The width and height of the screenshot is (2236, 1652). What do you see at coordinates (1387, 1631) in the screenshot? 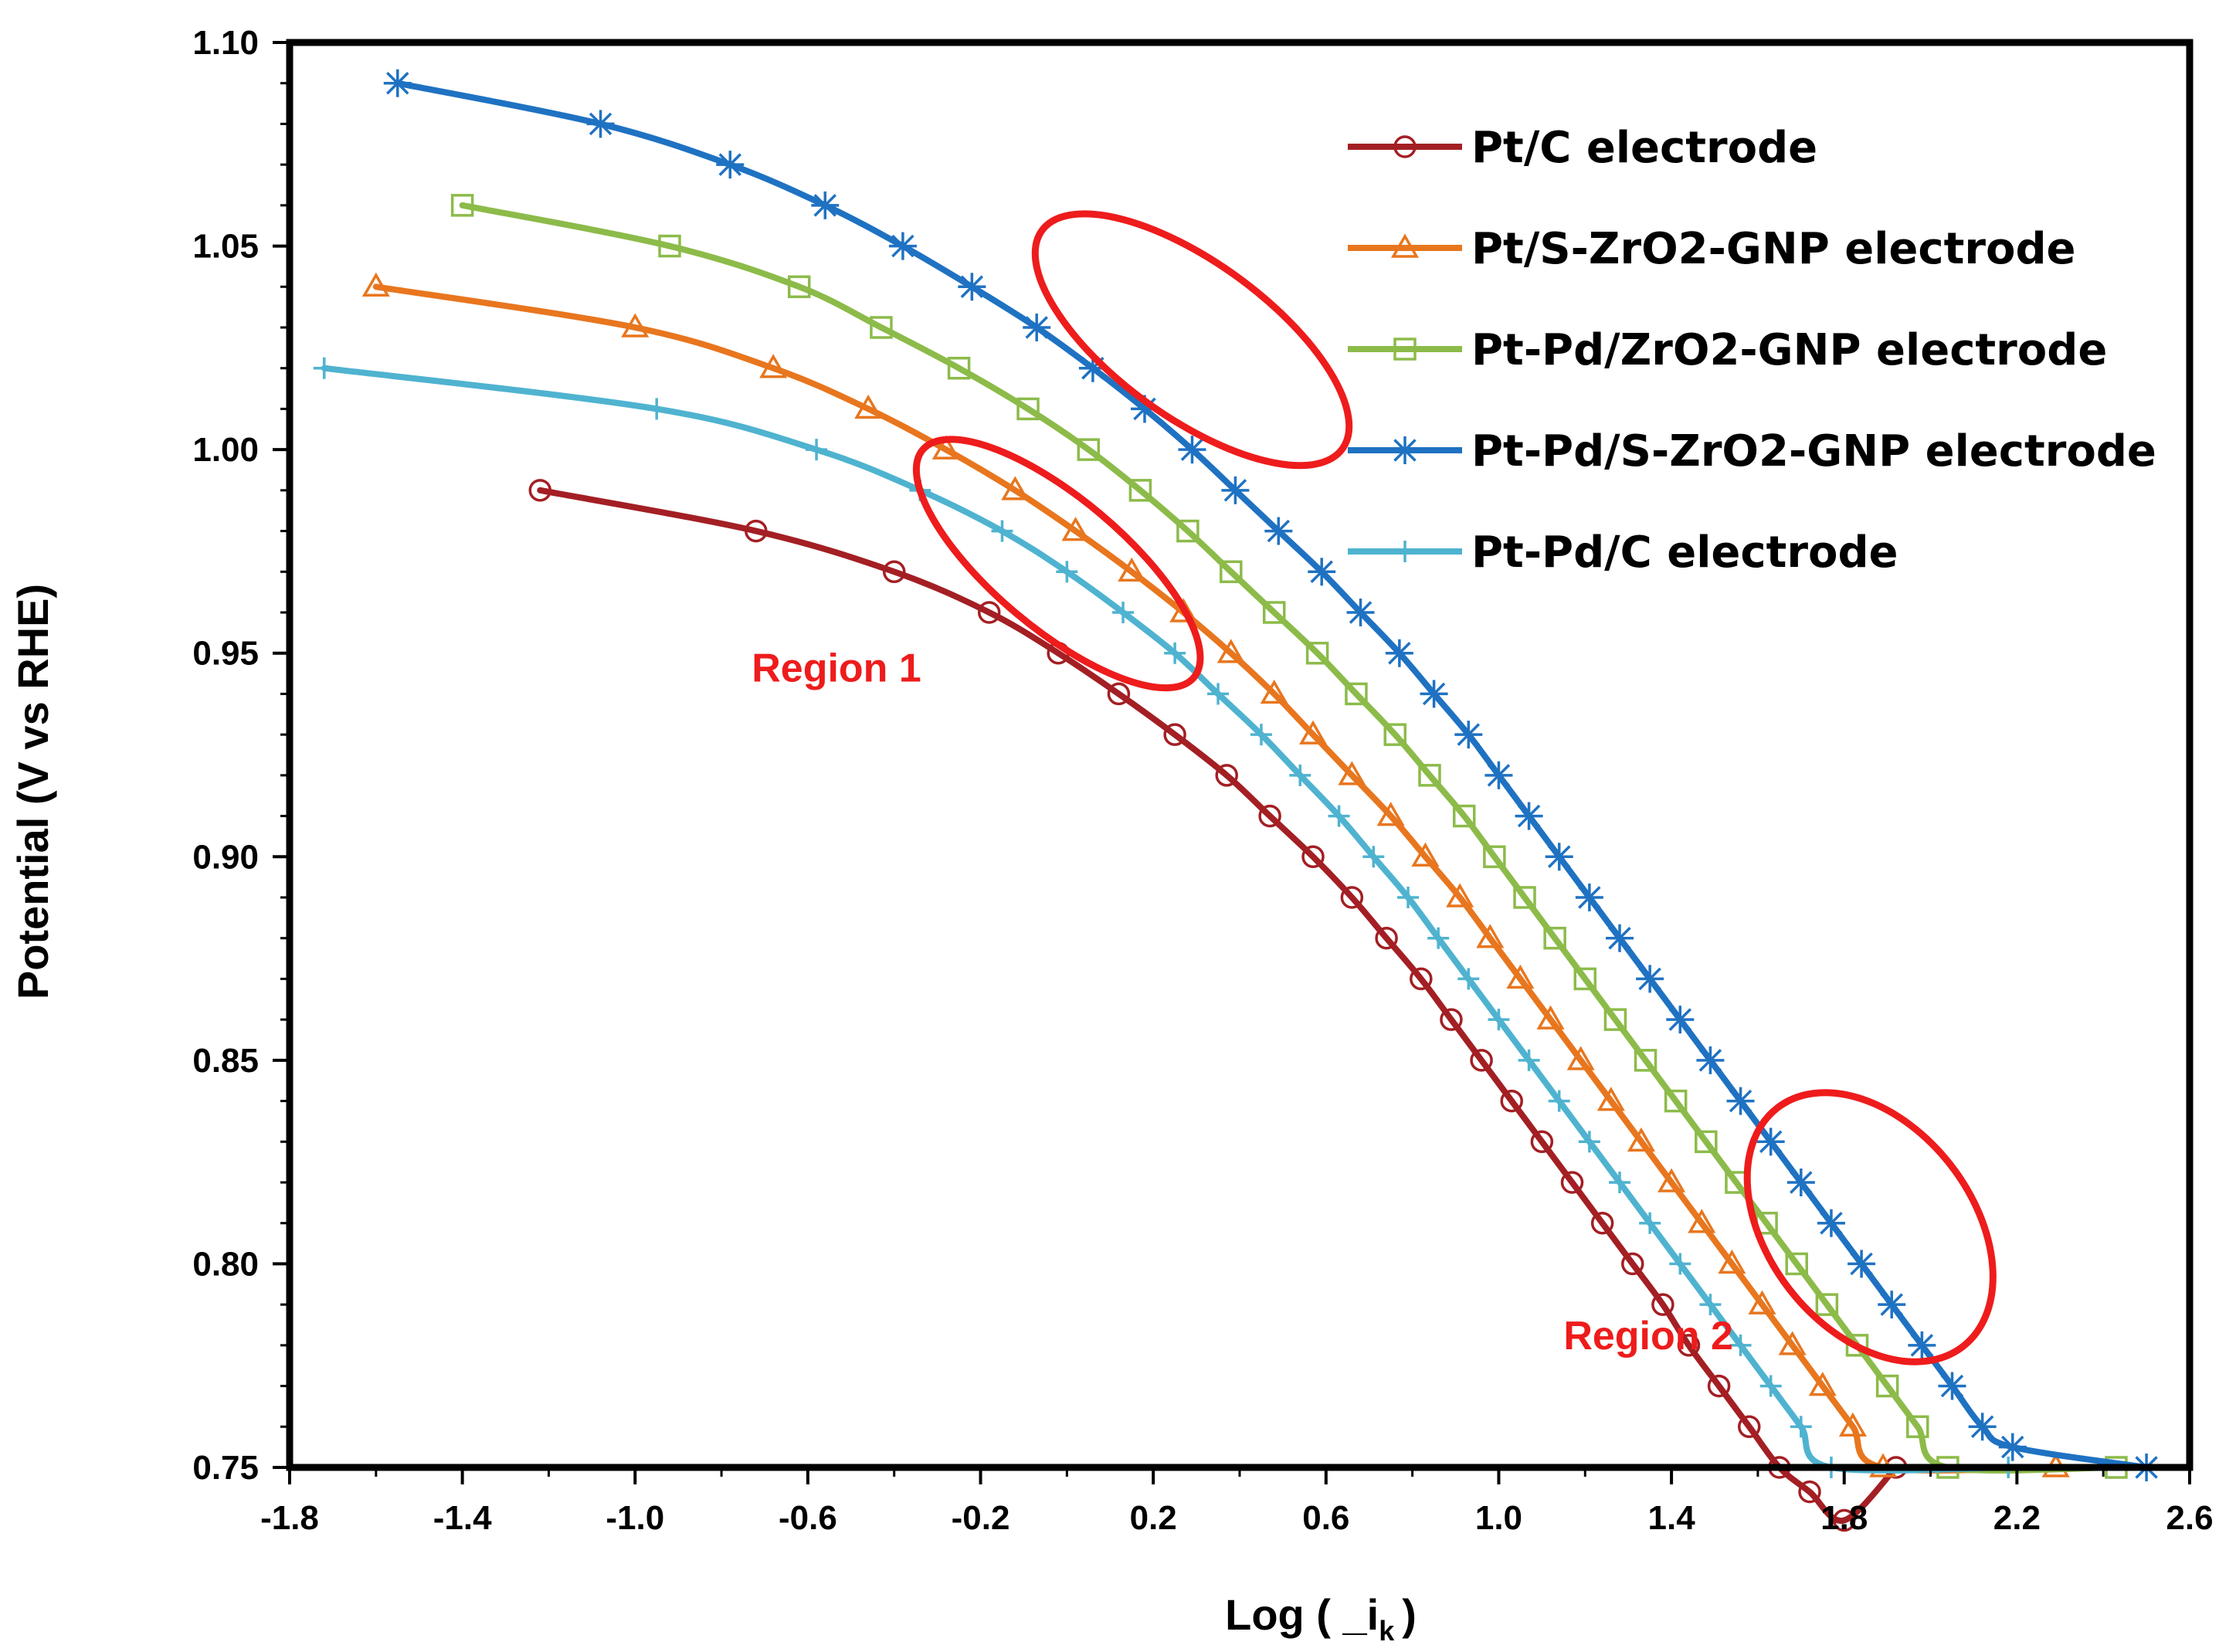
I see `x-axis-title-subscript: k` at bounding box center [1387, 1631].